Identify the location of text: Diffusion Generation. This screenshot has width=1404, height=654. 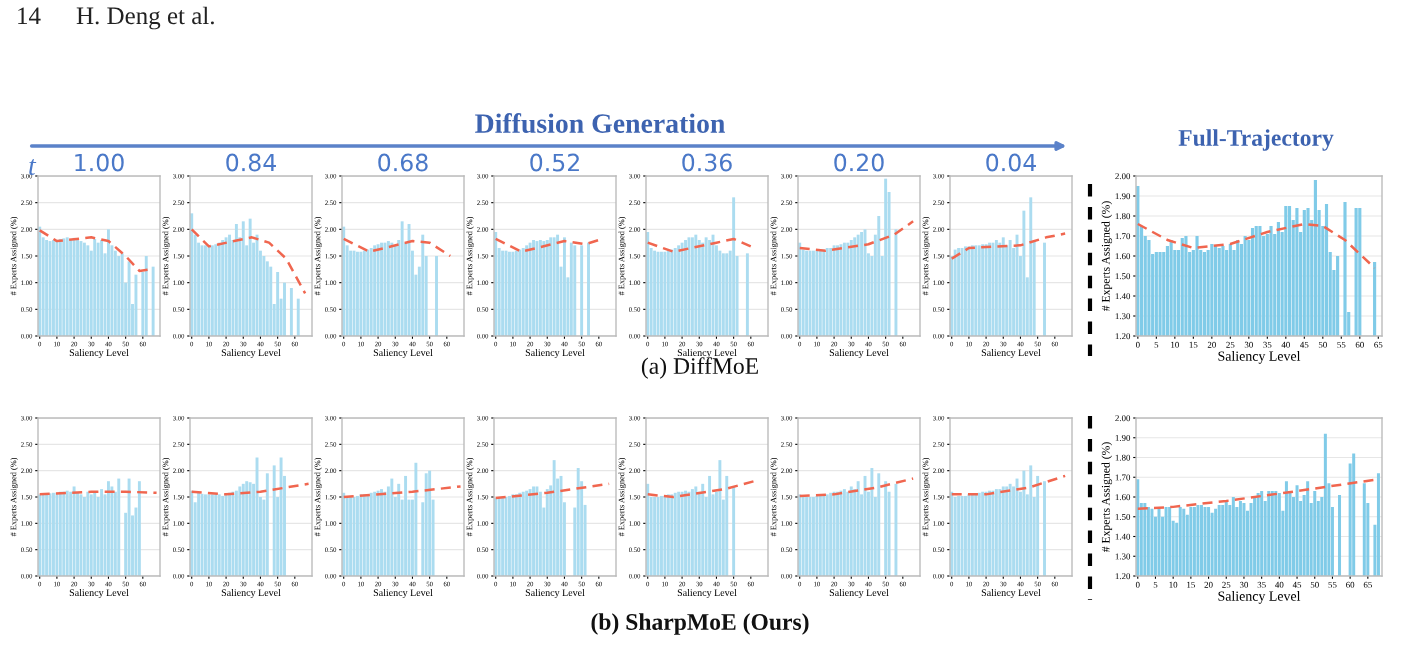
(600, 123).